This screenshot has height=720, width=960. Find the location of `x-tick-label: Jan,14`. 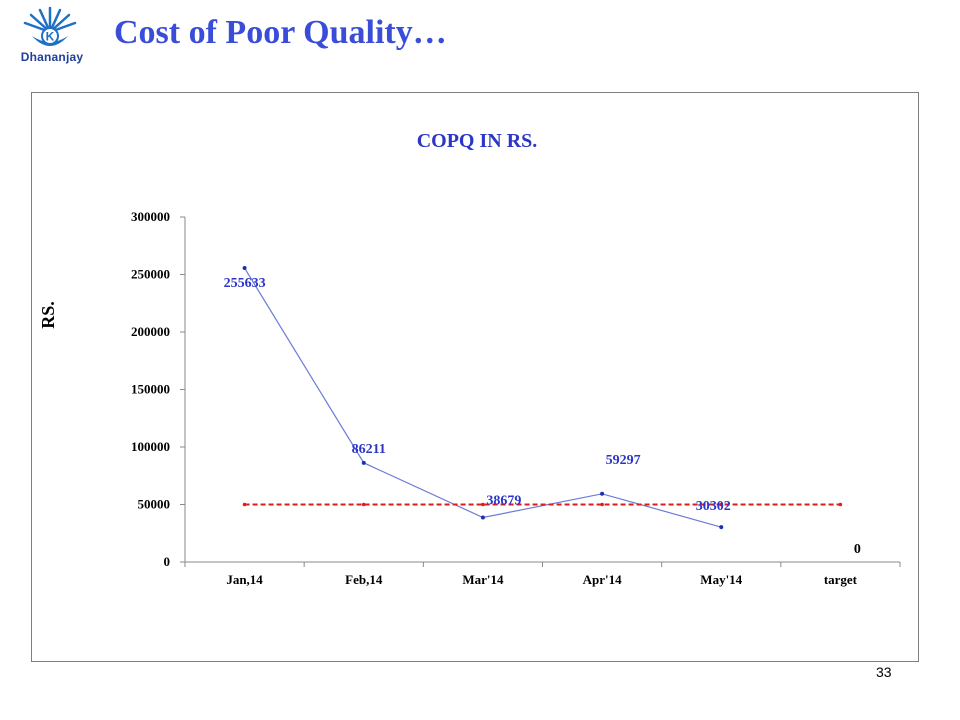

x-tick-label: Jan,14 is located at coordinates (244, 579).